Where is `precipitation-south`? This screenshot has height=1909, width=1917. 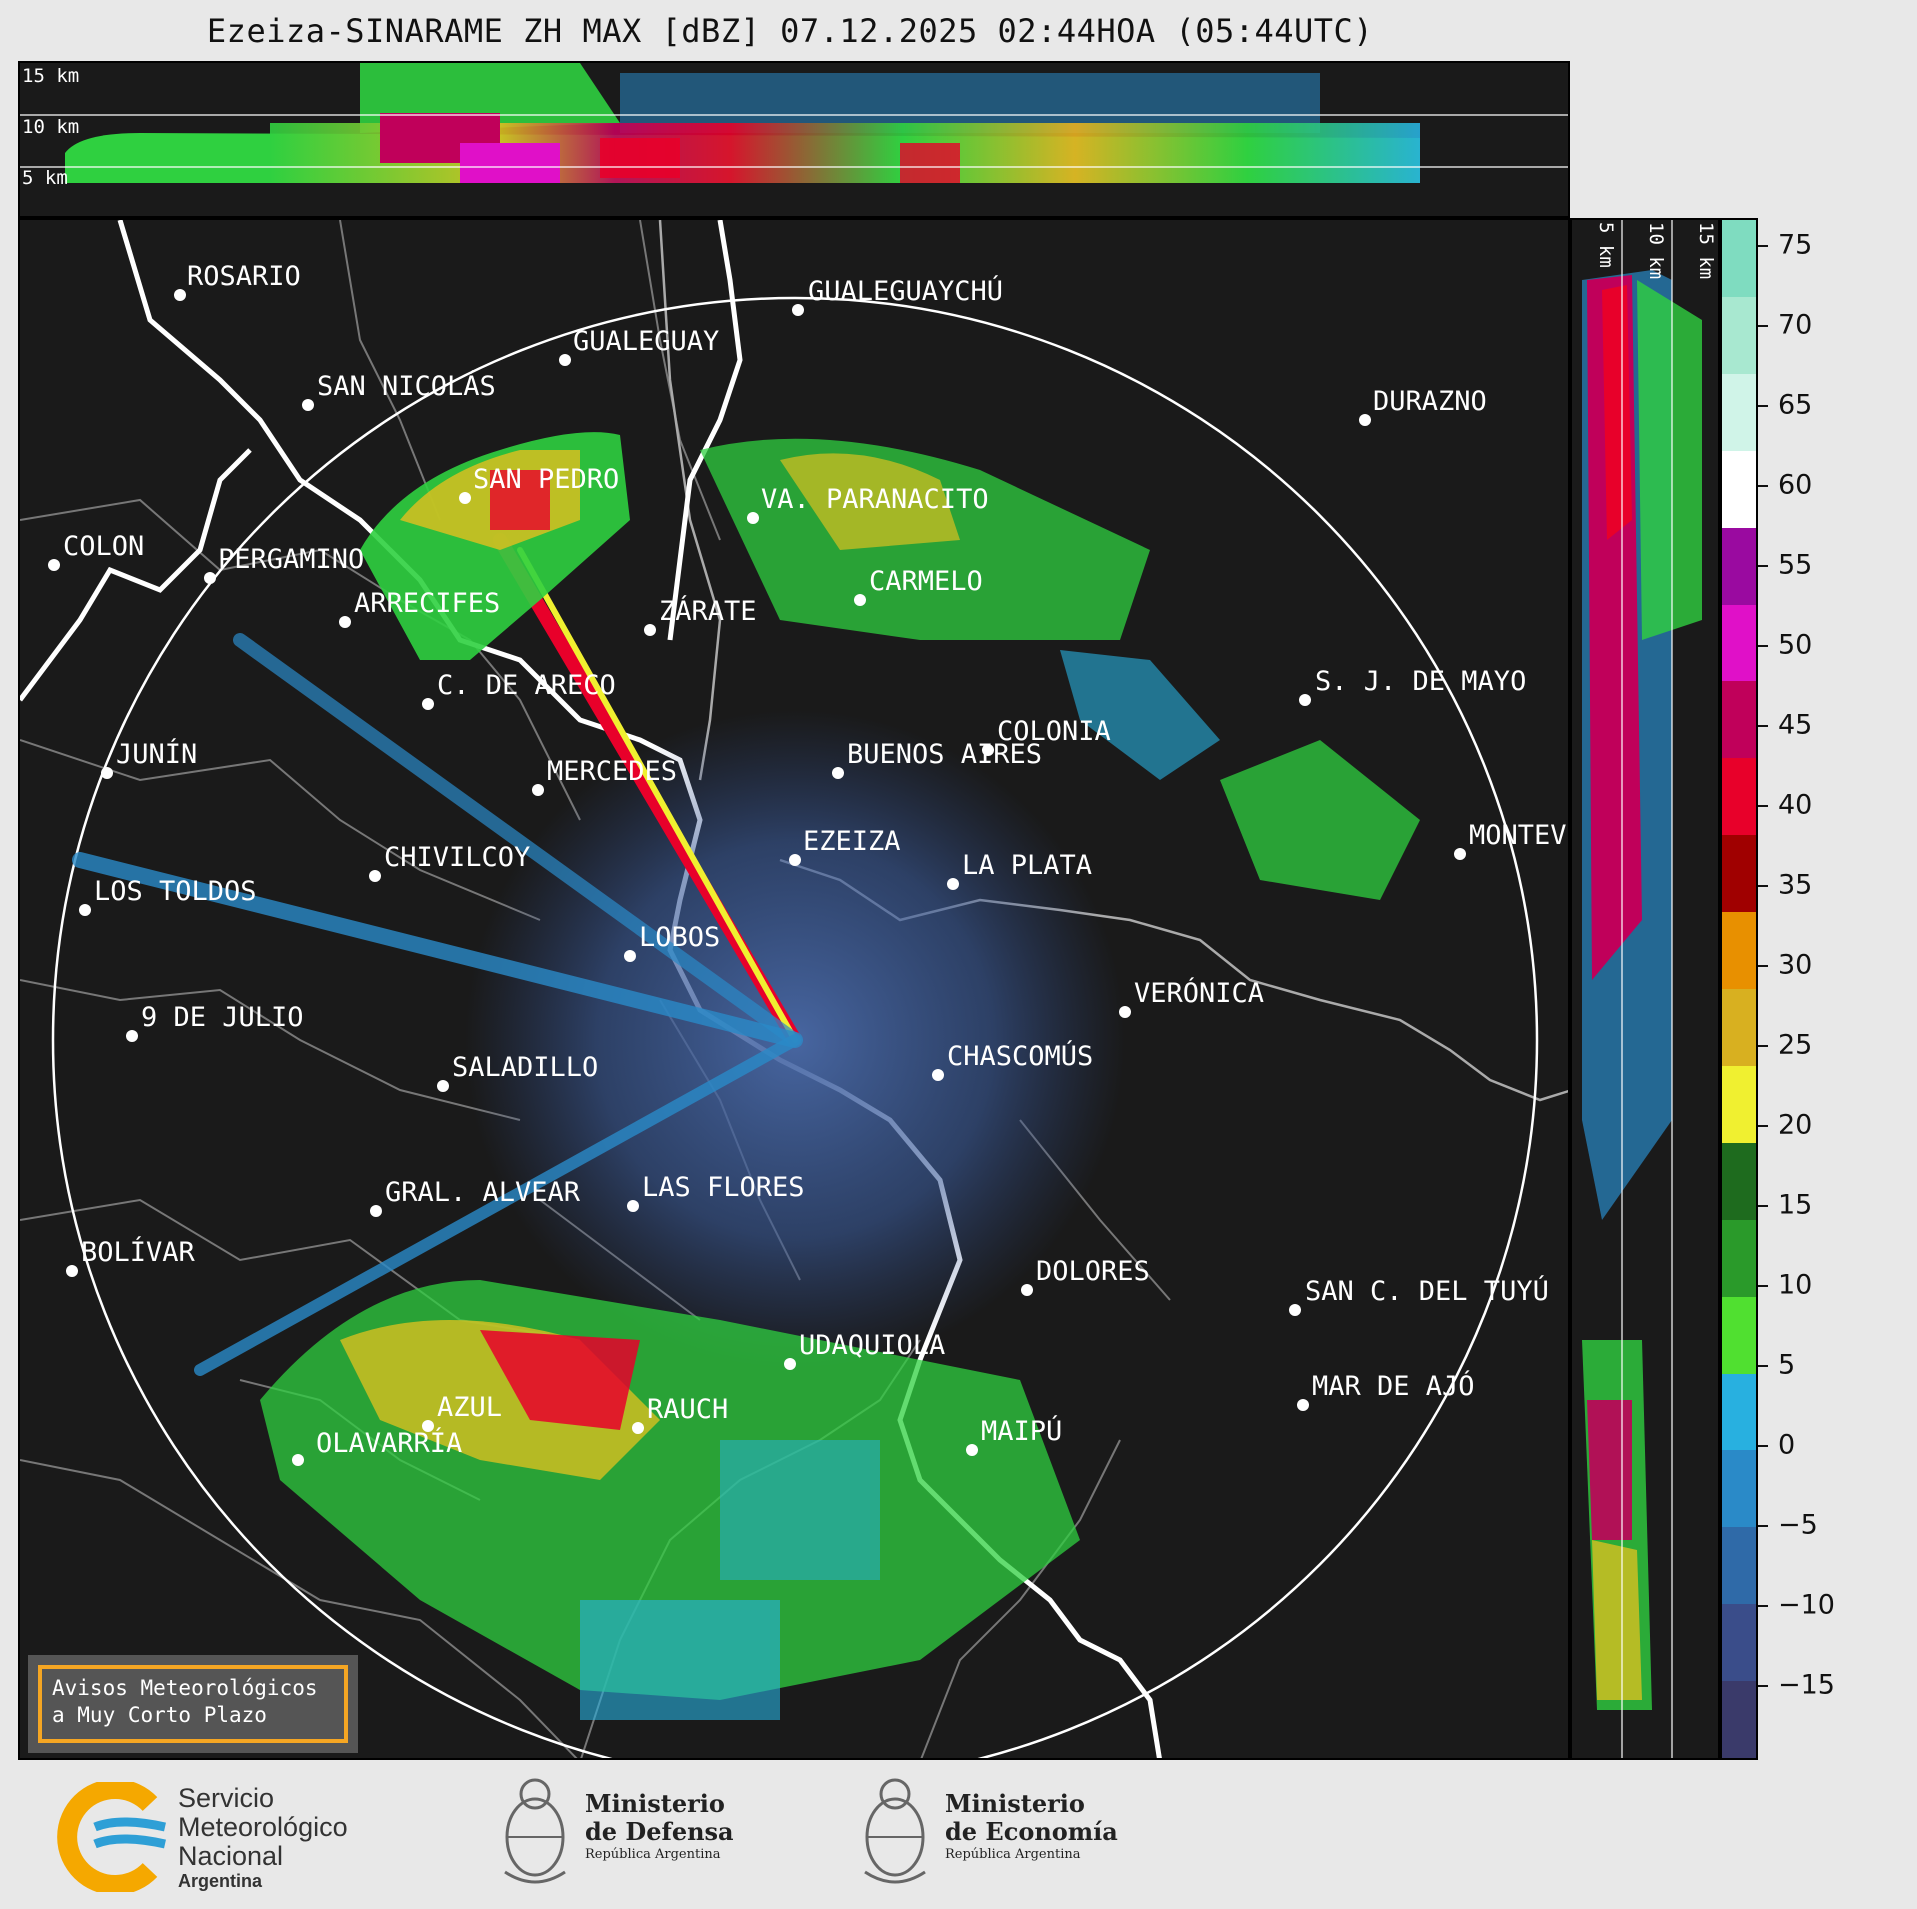 precipitation-south is located at coordinates (670, 1500).